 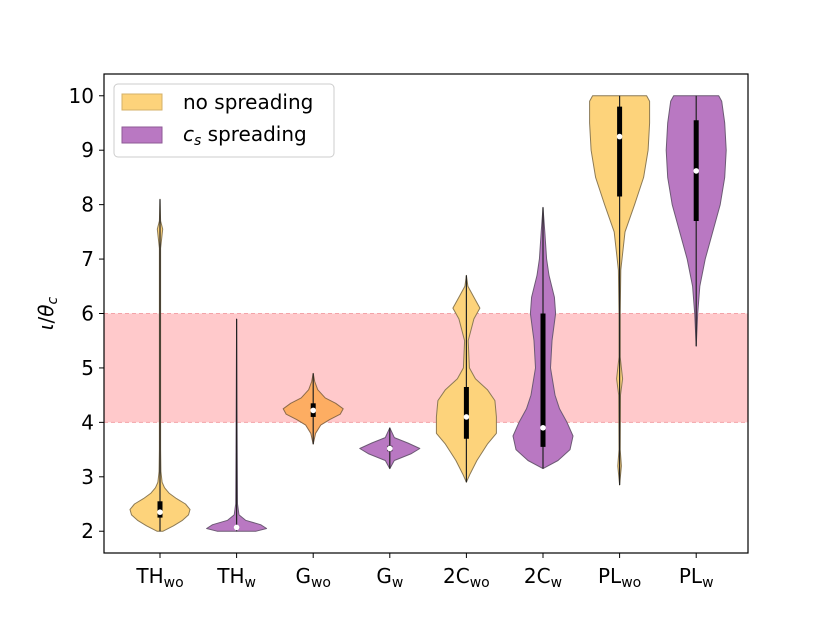 What do you see at coordinates (87, 531) in the screenshot?
I see `y-tick-label: 2` at bounding box center [87, 531].